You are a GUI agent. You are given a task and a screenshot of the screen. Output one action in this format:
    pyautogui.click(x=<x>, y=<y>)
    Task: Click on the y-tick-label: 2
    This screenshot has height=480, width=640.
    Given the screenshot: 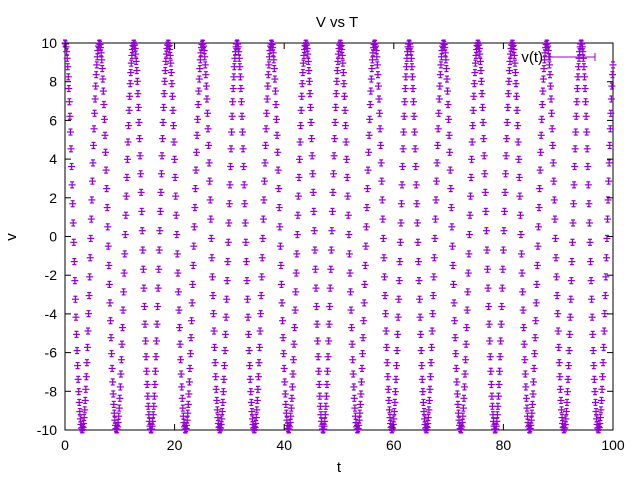 What is the action you would take?
    pyautogui.click(x=53, y=198)
    